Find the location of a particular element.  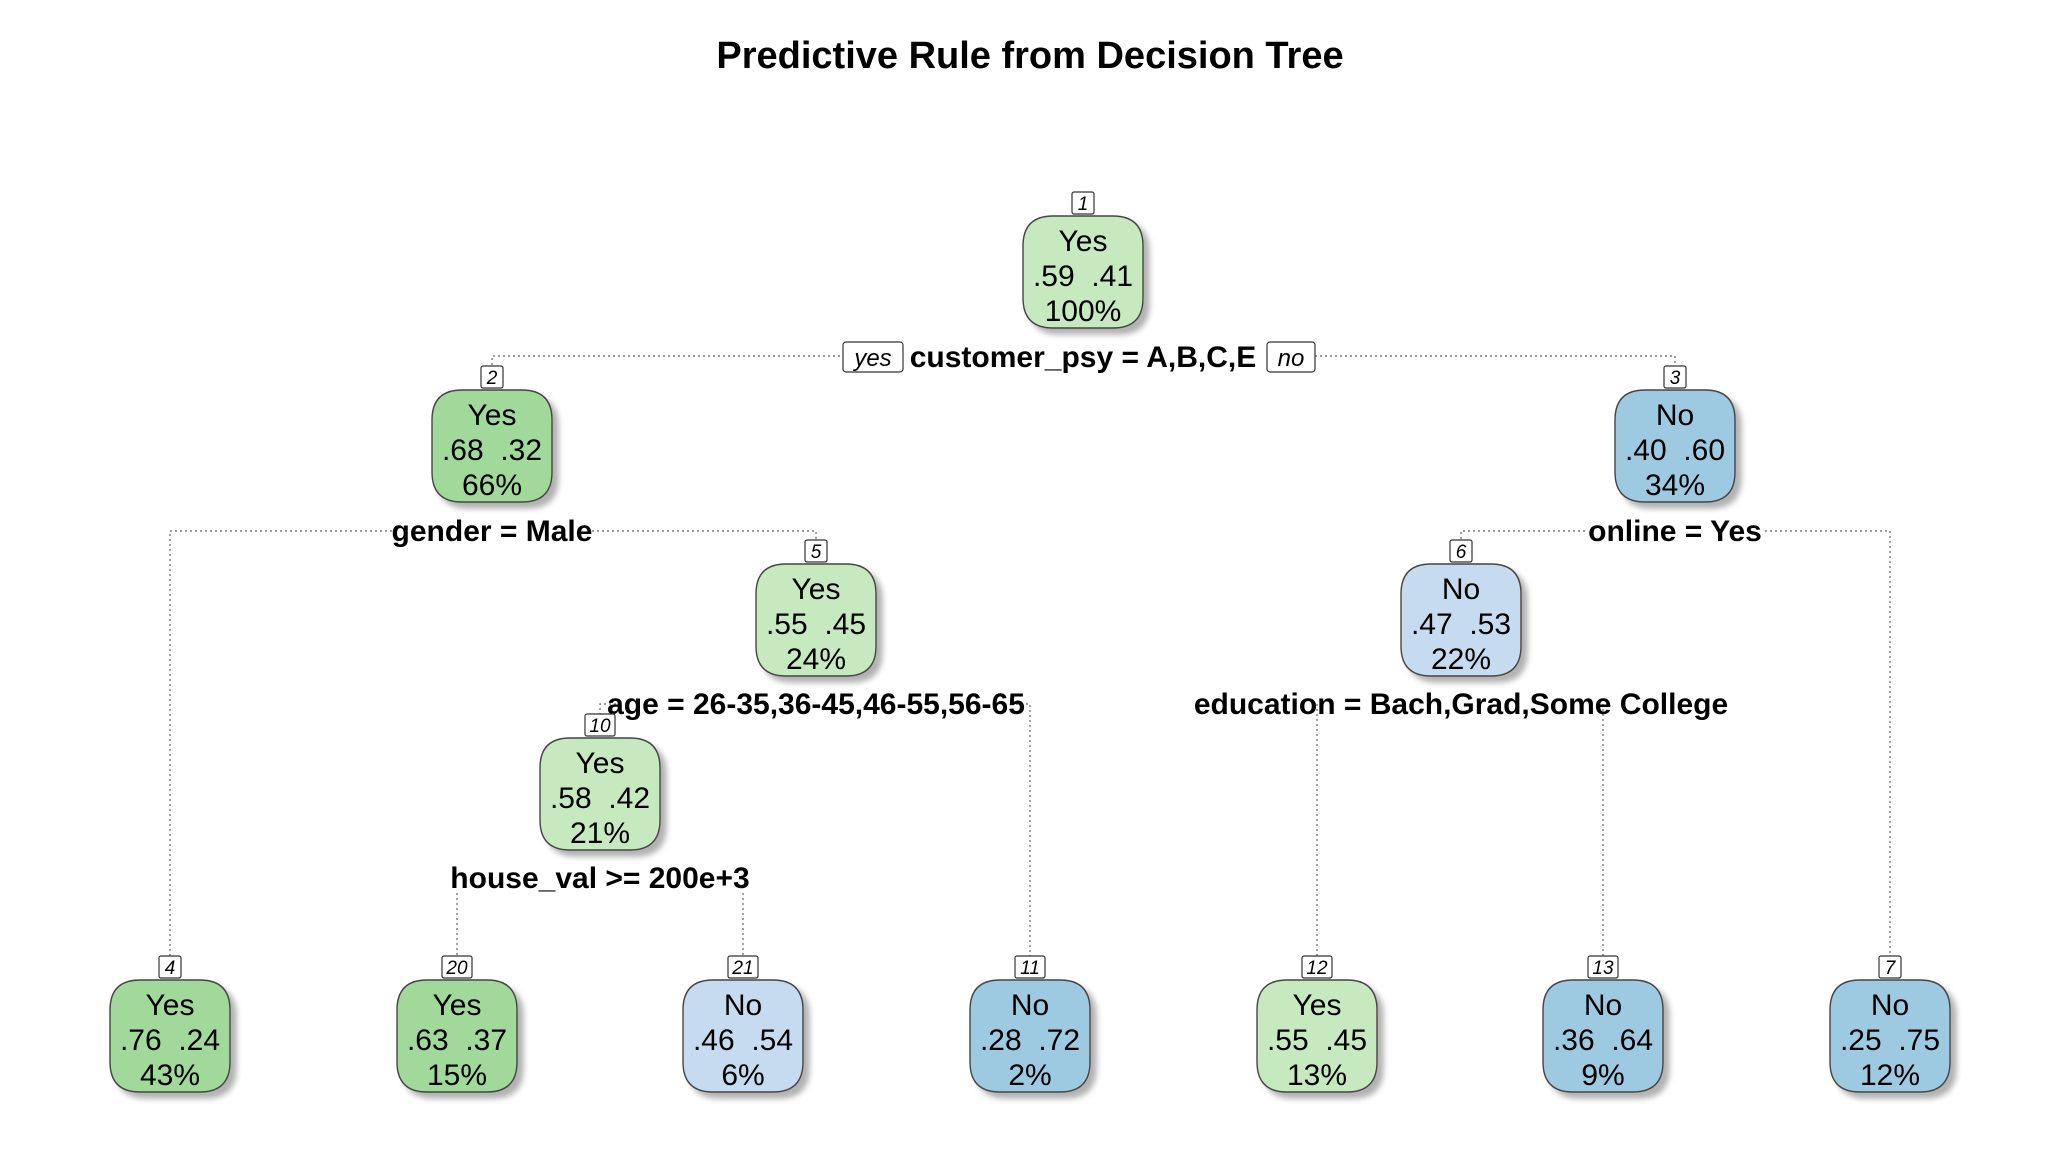

split-rule-node-5: age = 26-35,36-45,46-55,56-65 is located at coordinates (816, 704).